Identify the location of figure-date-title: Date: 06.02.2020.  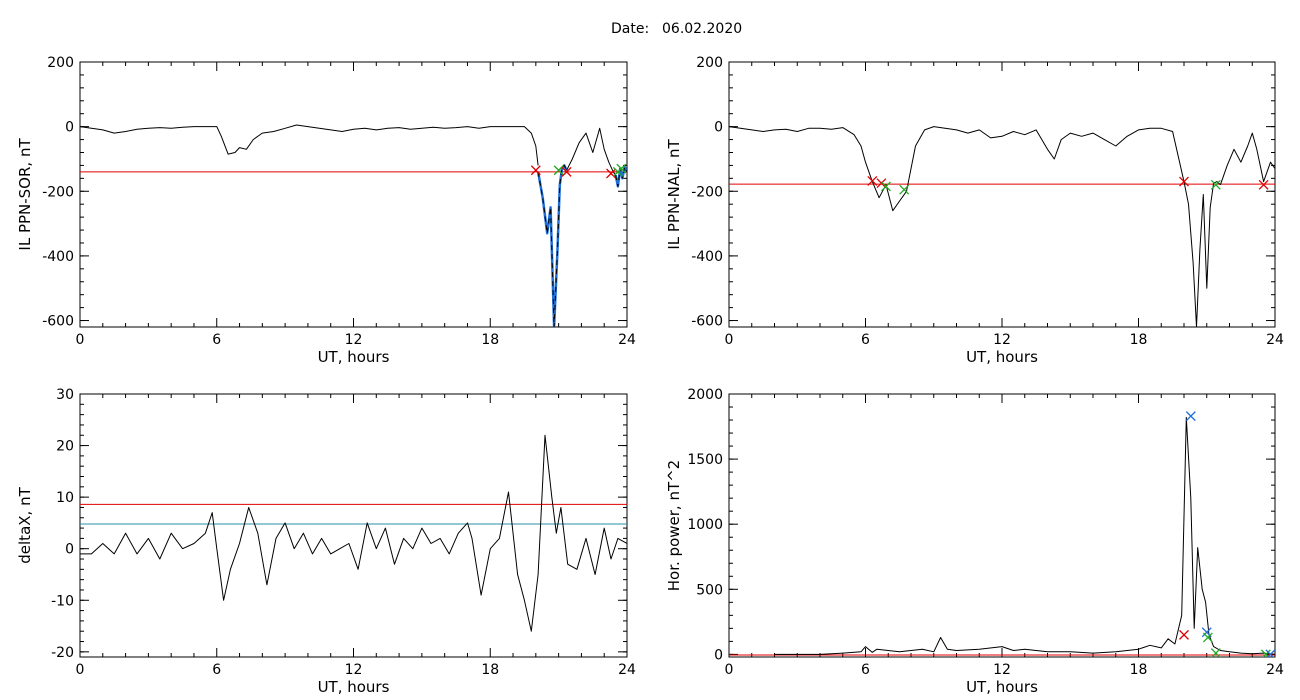
(676, 29).